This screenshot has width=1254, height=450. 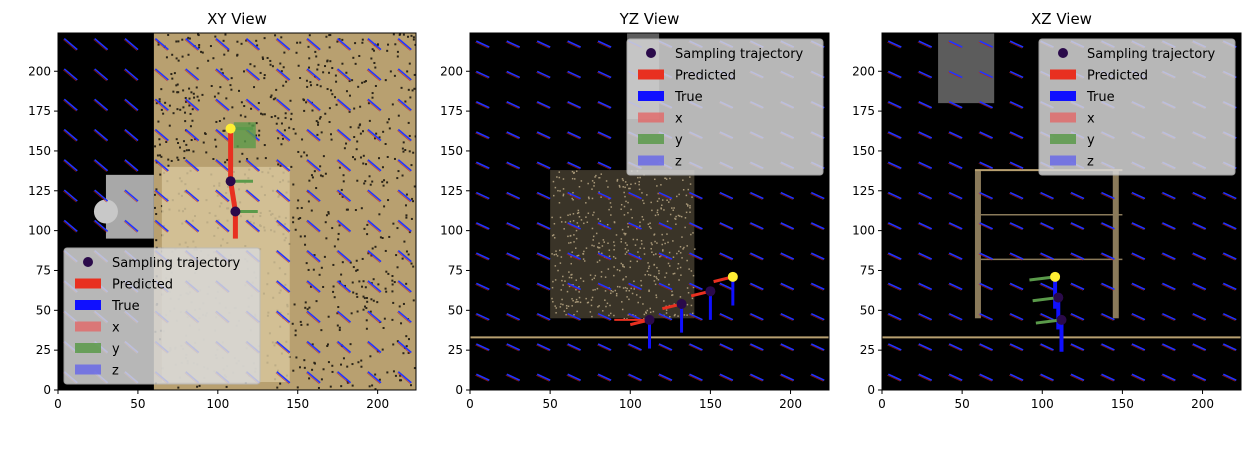 What do you see at coordinates (1046, 313) in the screenshot?
I see `trajectory-arrows` at bounding box center [1046, 313].